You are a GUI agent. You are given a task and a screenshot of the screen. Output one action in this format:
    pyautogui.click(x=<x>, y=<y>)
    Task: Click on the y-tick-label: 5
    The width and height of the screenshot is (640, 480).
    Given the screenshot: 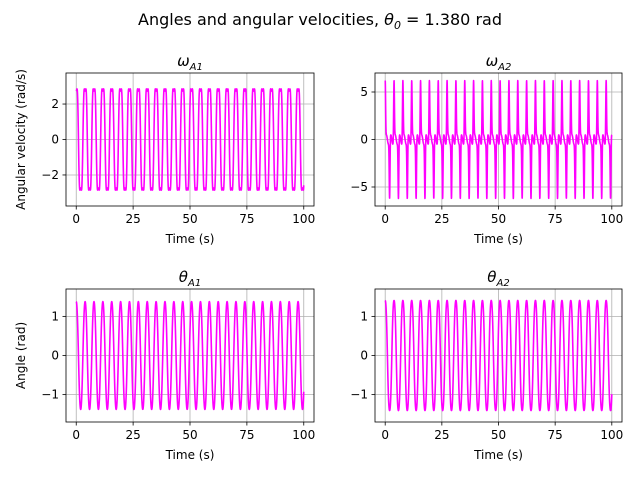 What is the action you would take?
    pyautogui.click(x=364, y=92)
    